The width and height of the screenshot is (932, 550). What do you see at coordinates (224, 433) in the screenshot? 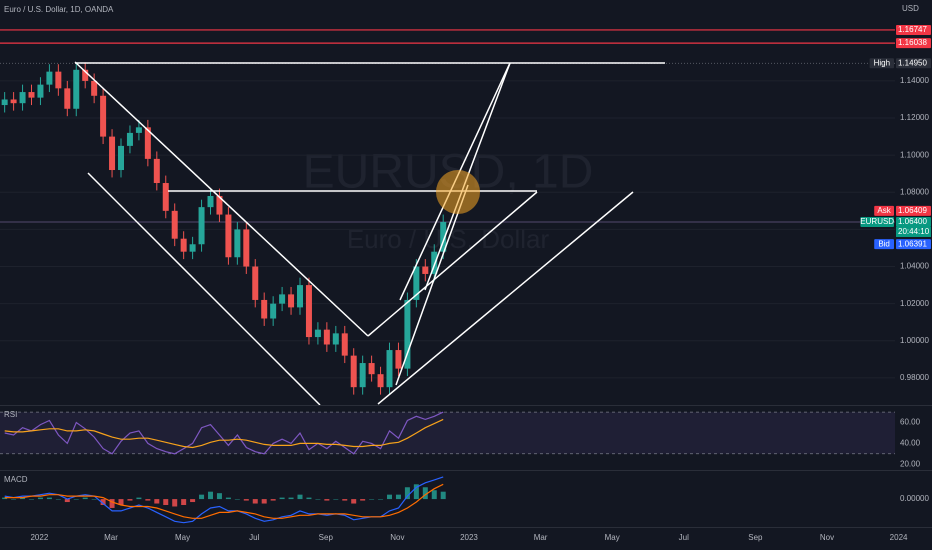
I see `indicator-line` at bounding box center [224, 433].